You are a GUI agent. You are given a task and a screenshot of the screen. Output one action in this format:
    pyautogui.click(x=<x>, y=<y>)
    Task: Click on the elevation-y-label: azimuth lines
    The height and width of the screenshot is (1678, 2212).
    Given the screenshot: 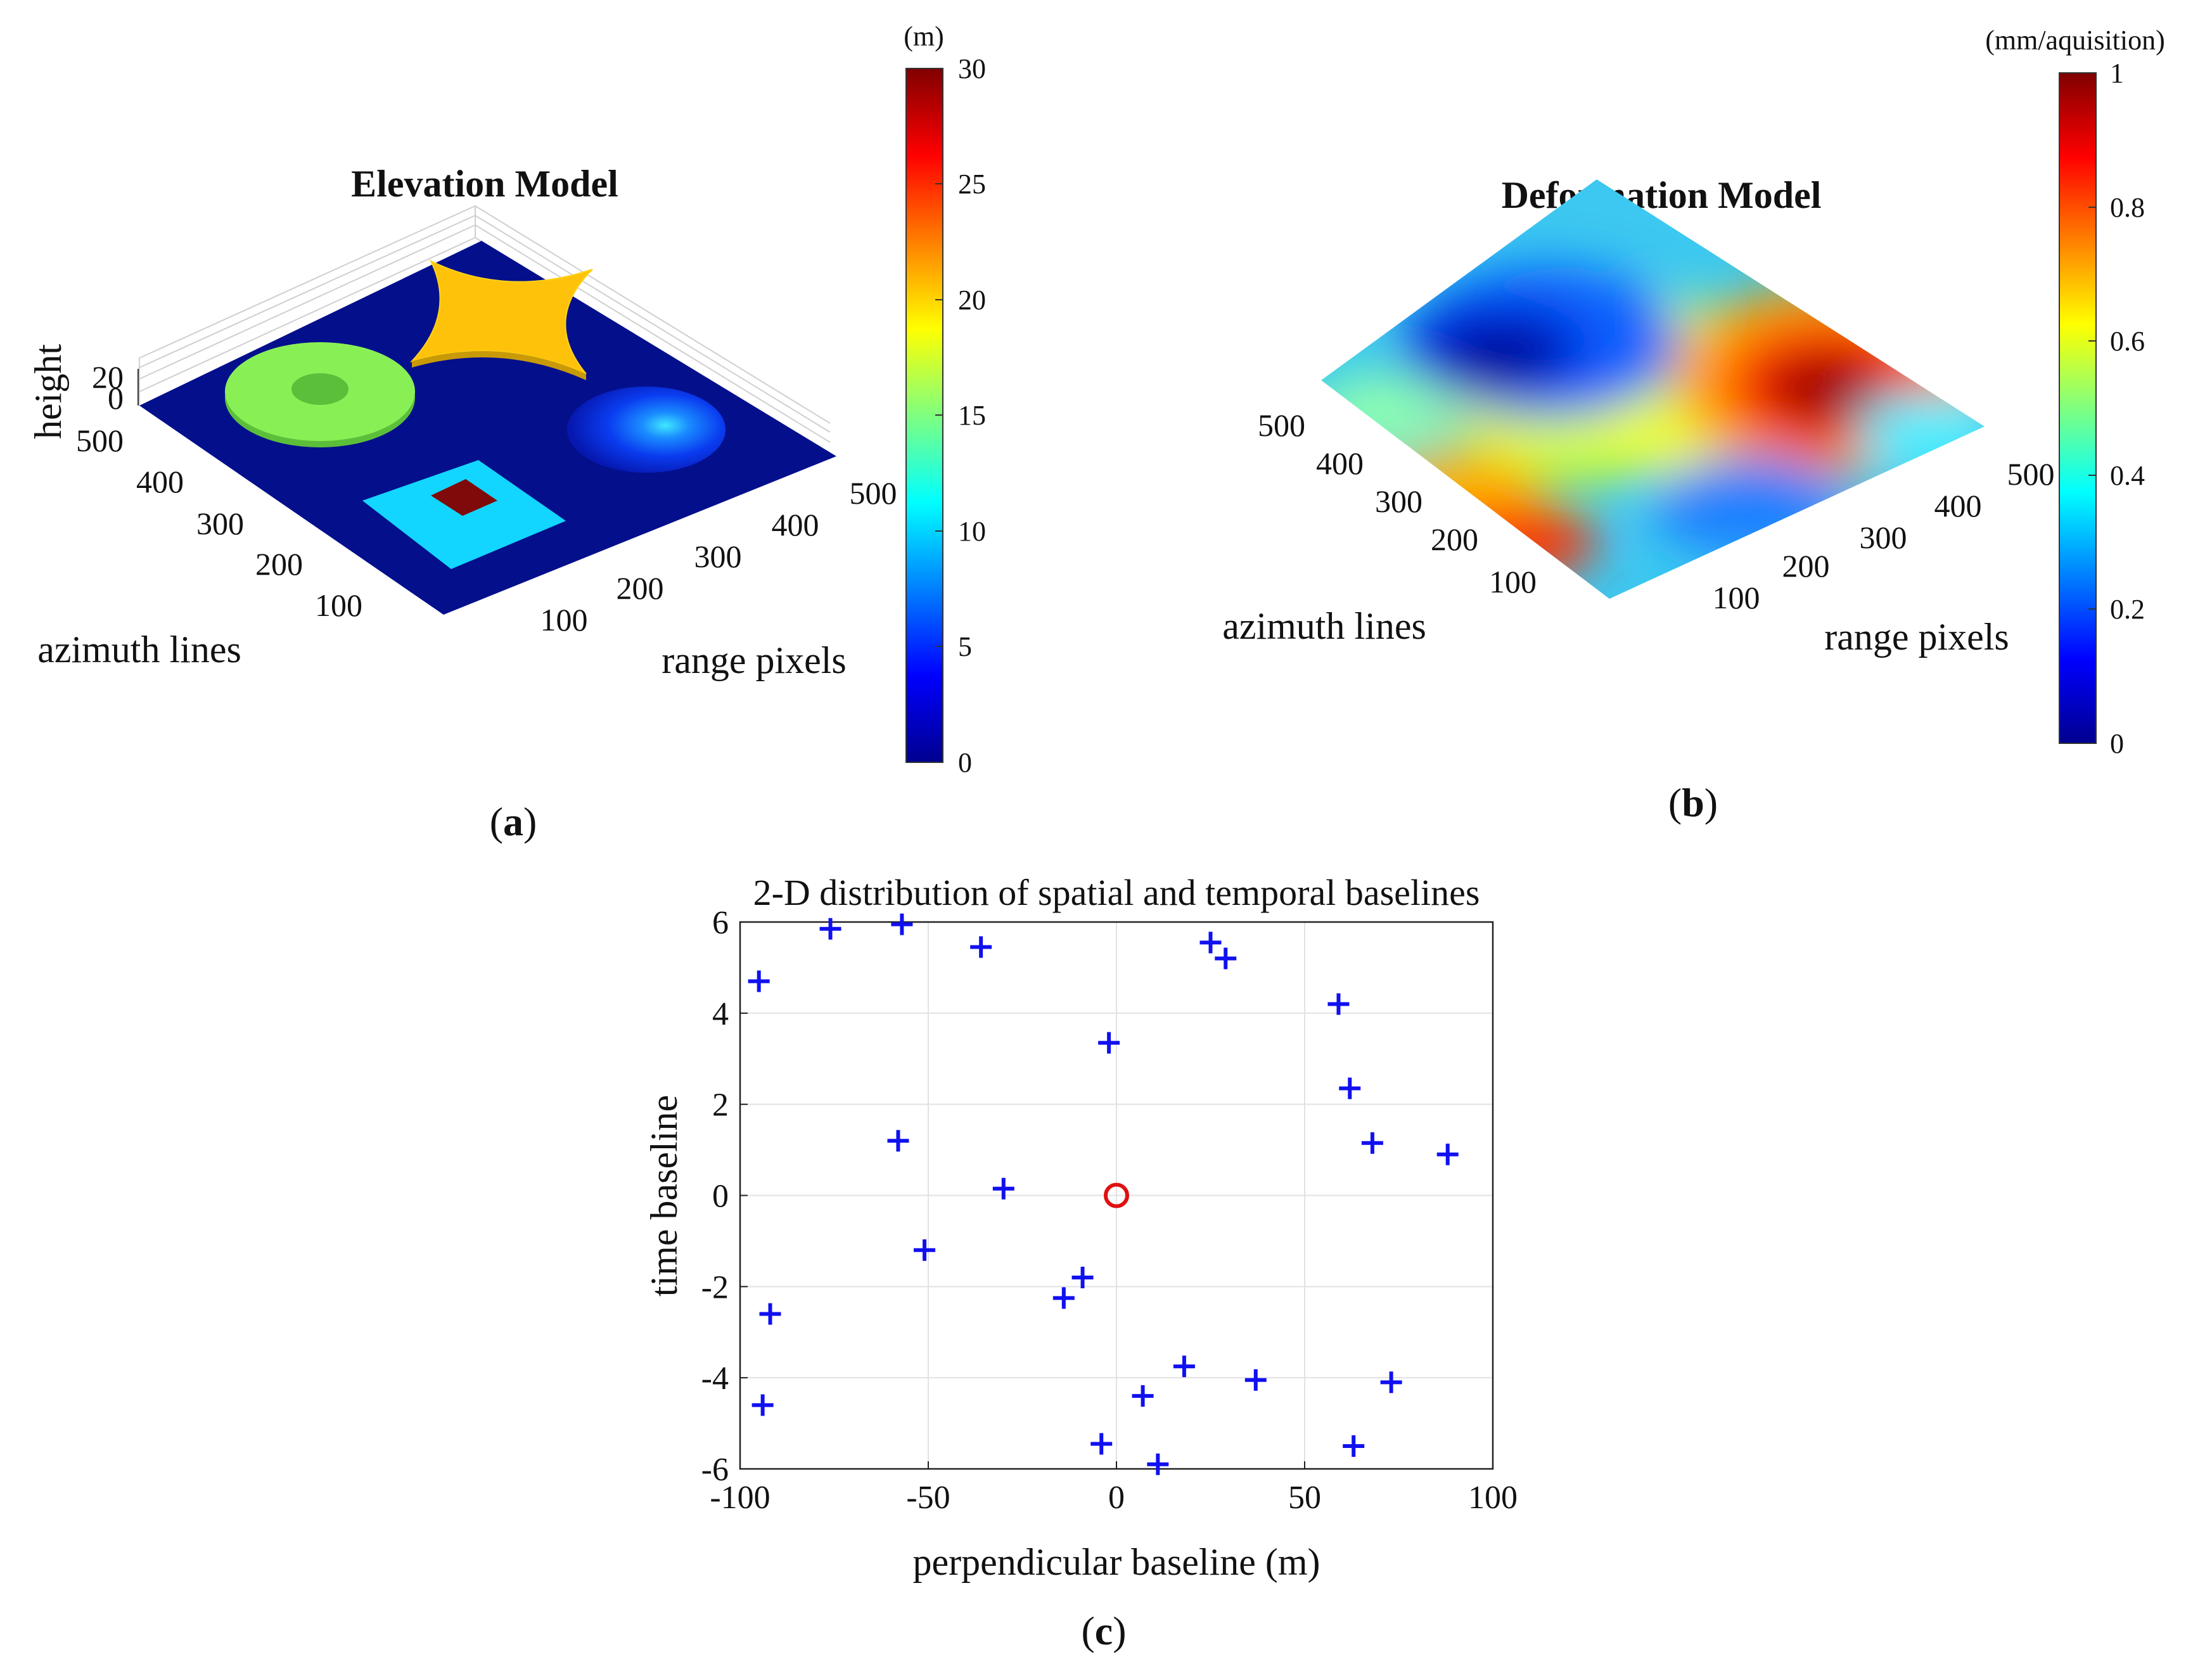 What is the action you would take?
    pyautogui.click(x=139, y=650)
    